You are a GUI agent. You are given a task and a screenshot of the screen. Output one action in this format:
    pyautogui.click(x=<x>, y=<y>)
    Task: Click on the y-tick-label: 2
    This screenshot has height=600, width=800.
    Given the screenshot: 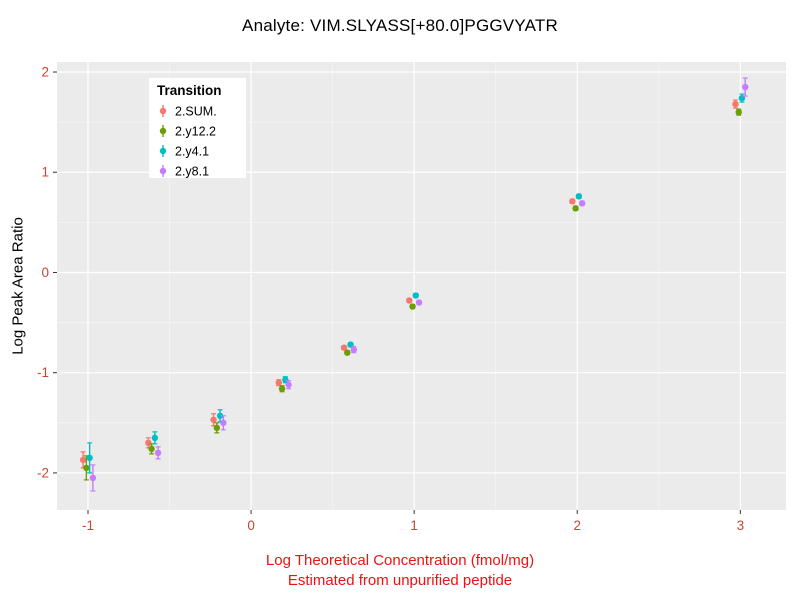 What is the action you would take?
    pyautogui.click(x=45, y=72)
    